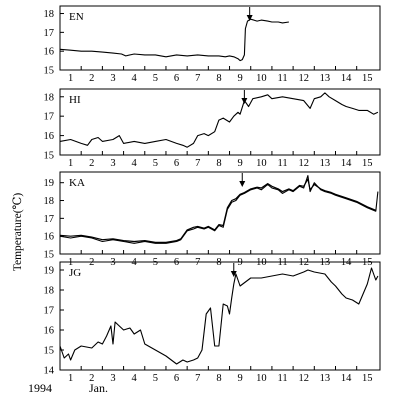 Image resolution: width=400 pixels, height=403 pixels. What do you see at coordinates (49, 33) in the screenshot?
I see `y-tick-label-en: 17` at bounding box center [49, 33].